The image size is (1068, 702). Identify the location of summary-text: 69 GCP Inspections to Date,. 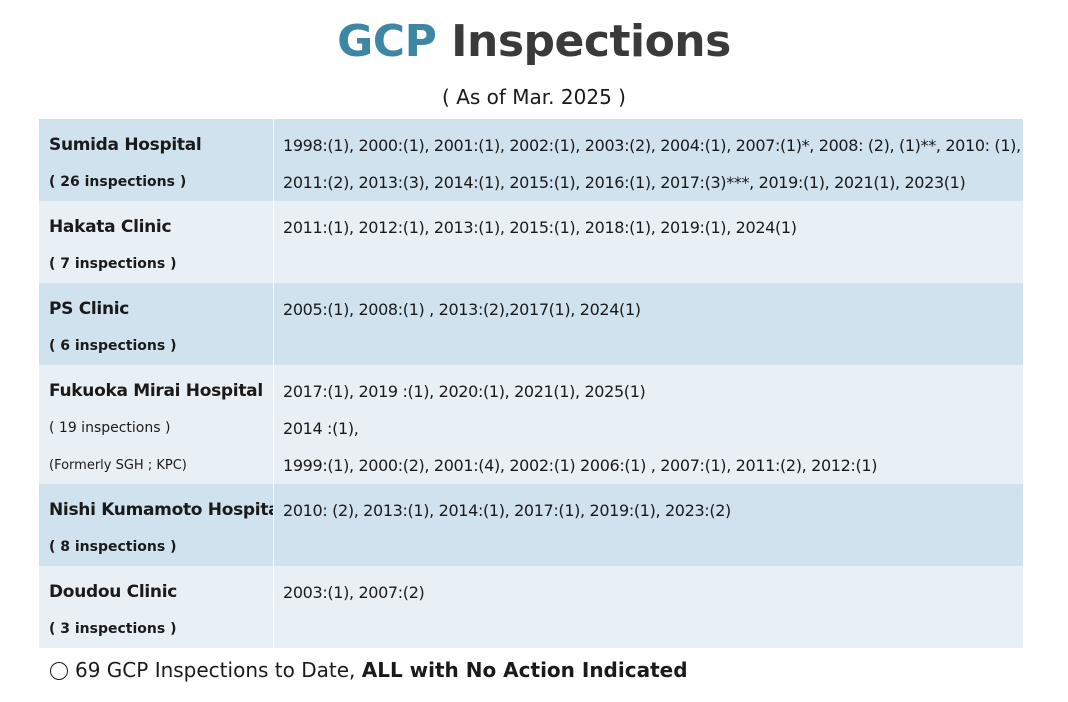
(218, 670).